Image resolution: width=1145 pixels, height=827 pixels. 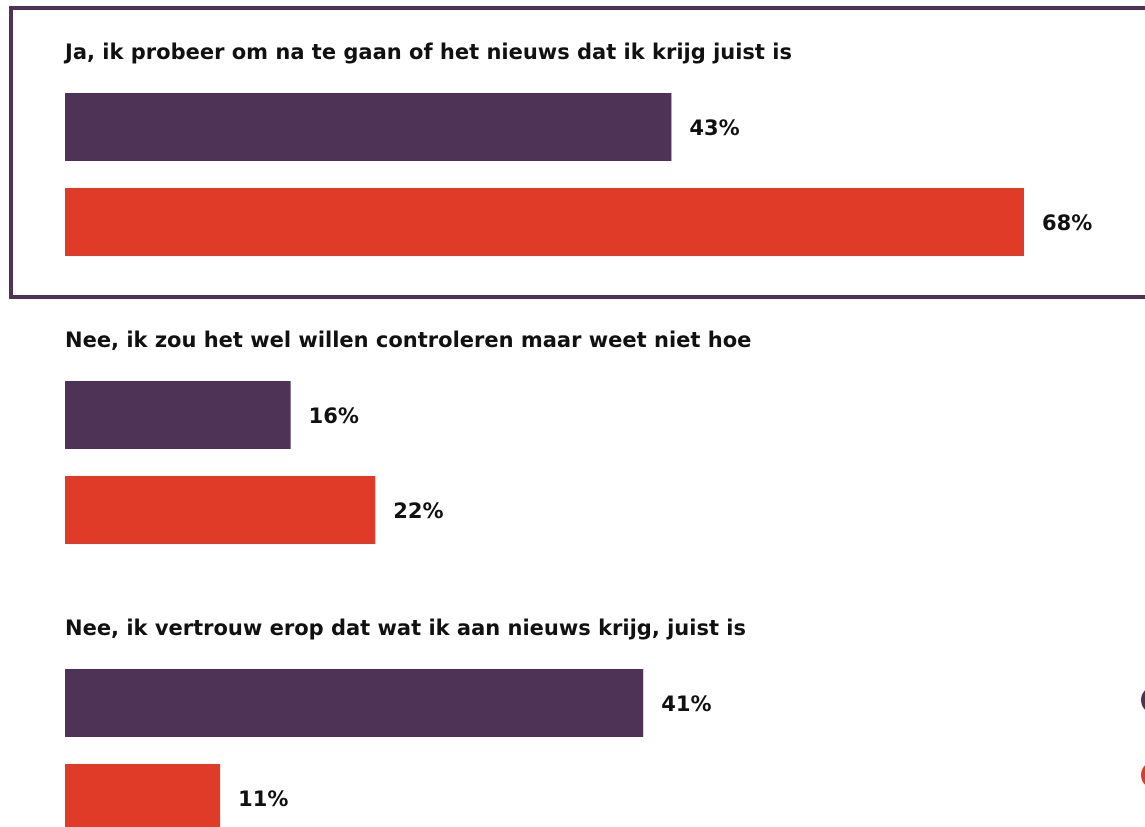 I want to click on data-label: 43%, so click(x=714, y=128).